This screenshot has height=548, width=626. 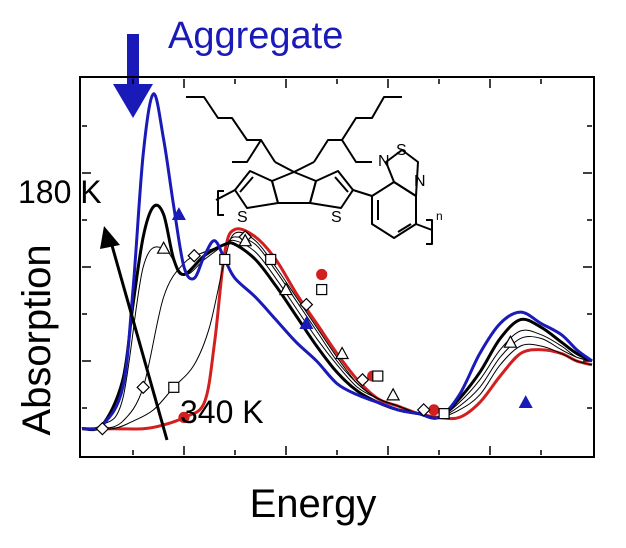 What do you see at coordinates (340, 184) in the screenshot?
I see `molecule-atom-labels: S S N S N n` at bounding box center [340, 184].